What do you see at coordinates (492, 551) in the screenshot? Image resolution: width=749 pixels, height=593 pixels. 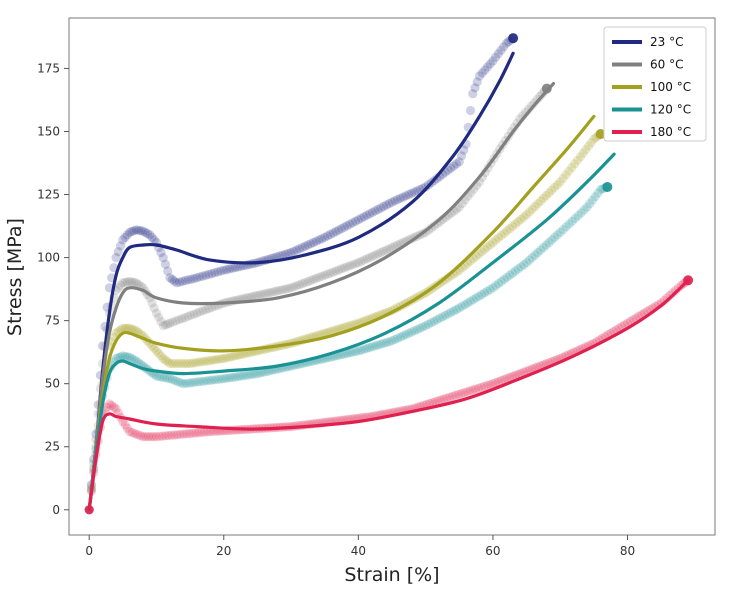 I see `x-tick-label: 60` at bounding box center [492, 551].